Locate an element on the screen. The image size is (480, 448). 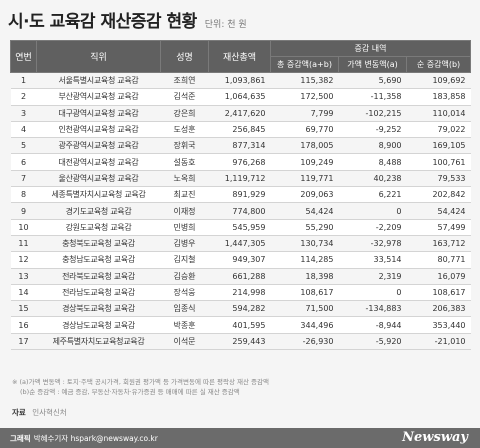
cell-vc: -9,252 is located at coordinates (372, 130).